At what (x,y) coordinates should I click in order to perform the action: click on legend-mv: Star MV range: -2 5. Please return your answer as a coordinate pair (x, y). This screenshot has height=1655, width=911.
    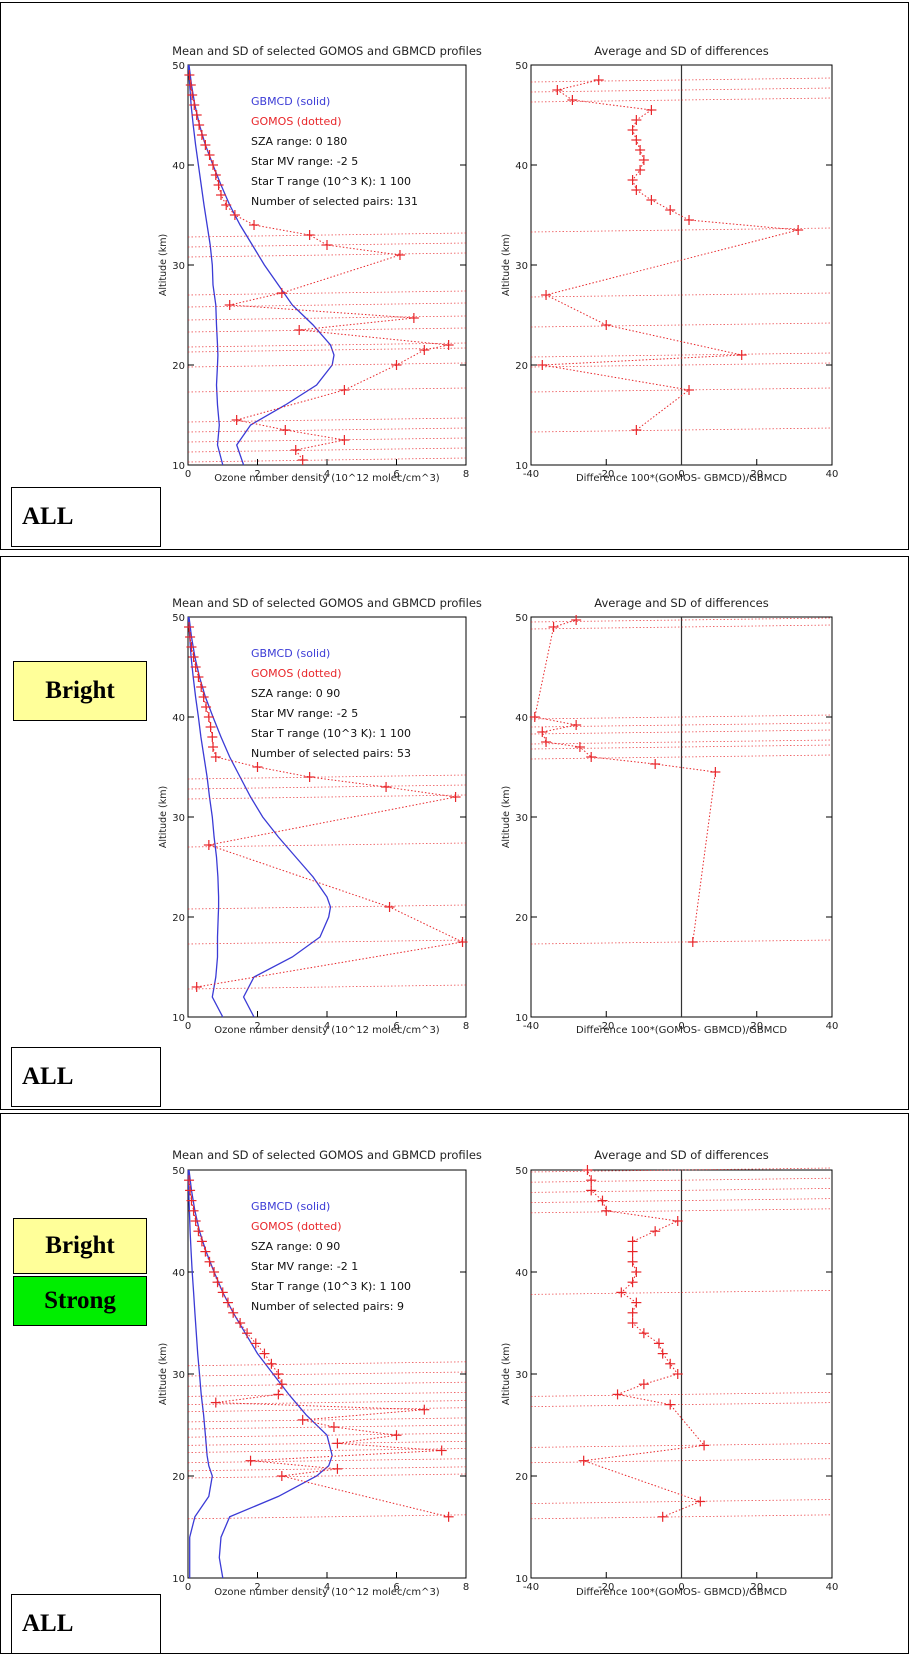
    Looking at the image, I should click on (304, 713).